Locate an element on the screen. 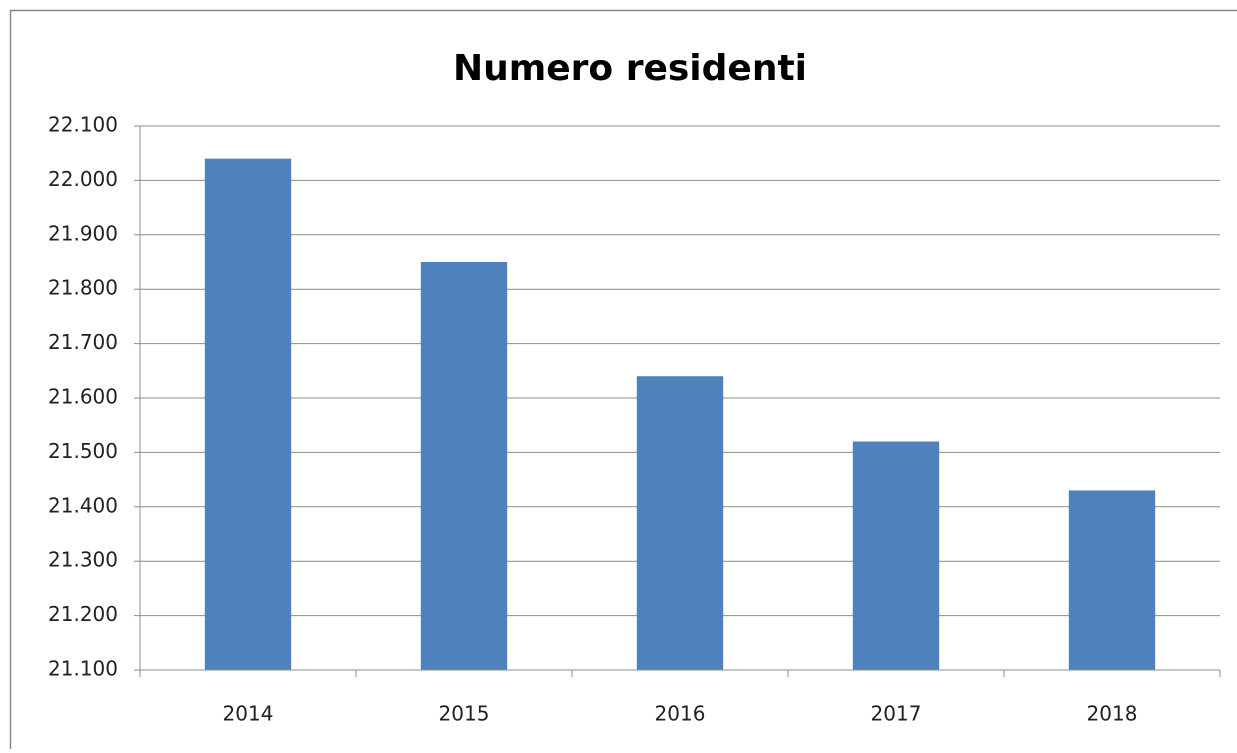  chart-title: Numero residenti is located at coordinates (630, 68).